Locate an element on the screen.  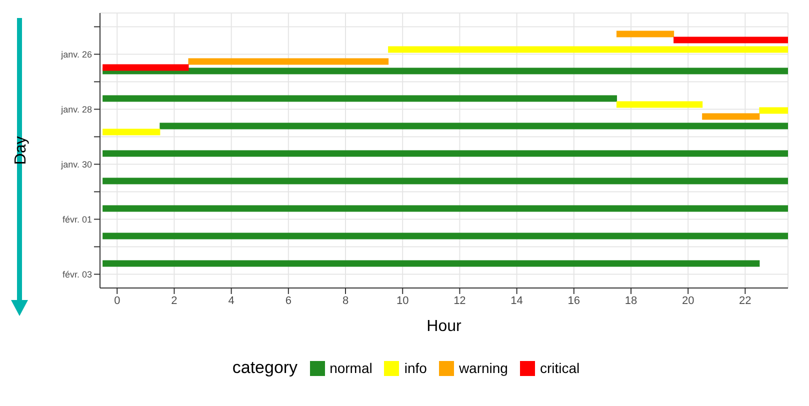
legend-label: info is located at coordinates (415, 368).